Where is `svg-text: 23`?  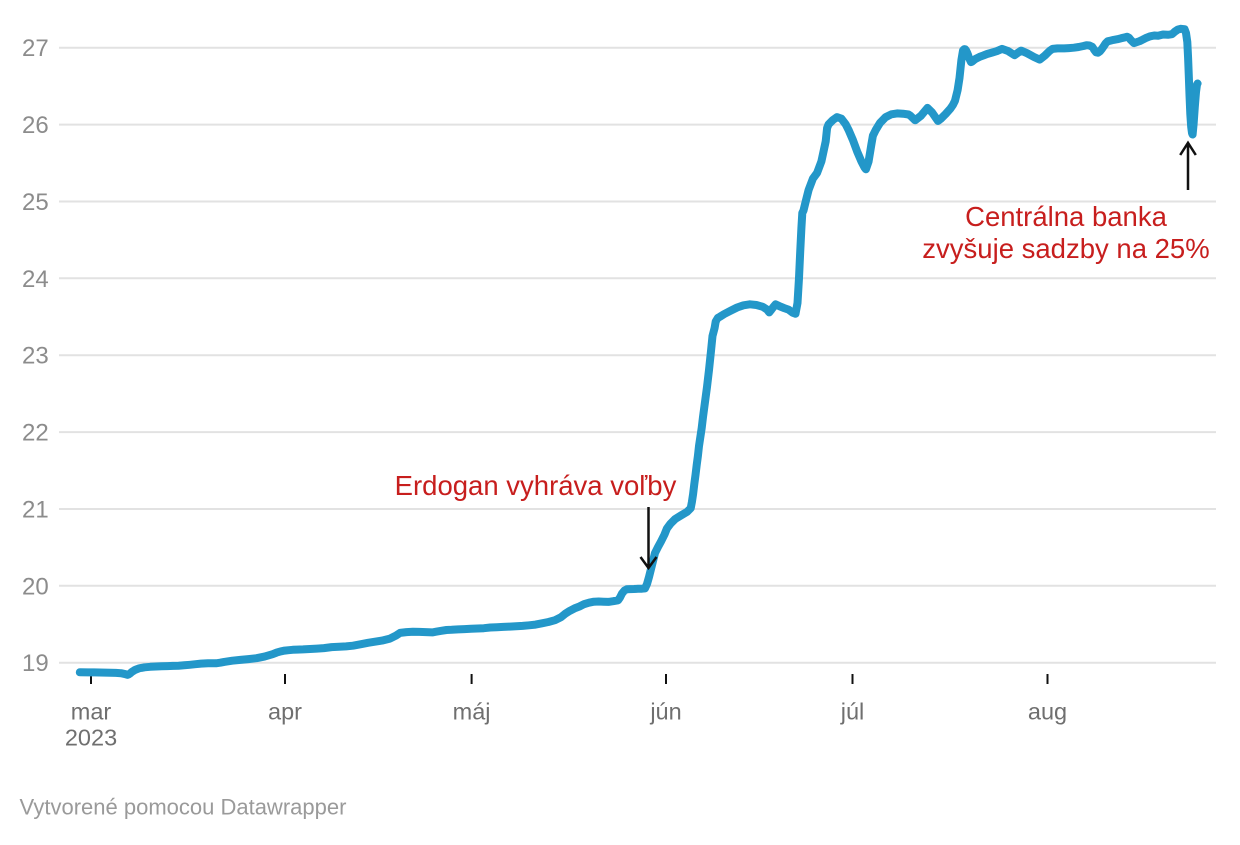
svg-text: 23 is located at coordinates (35, 356).